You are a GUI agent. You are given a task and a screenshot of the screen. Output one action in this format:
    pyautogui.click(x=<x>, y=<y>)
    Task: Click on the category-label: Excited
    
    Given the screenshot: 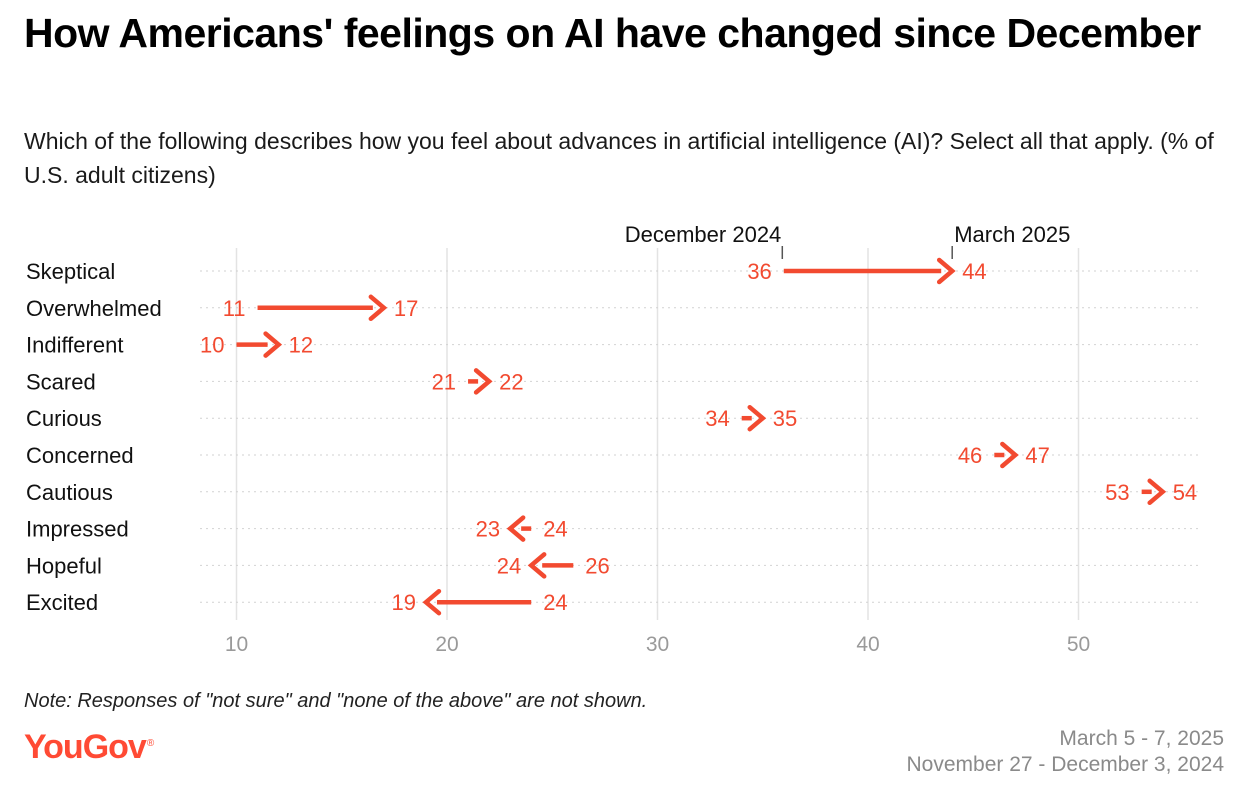 What is the action you would take?
    pyautogui.click(x=62, y=602)
    